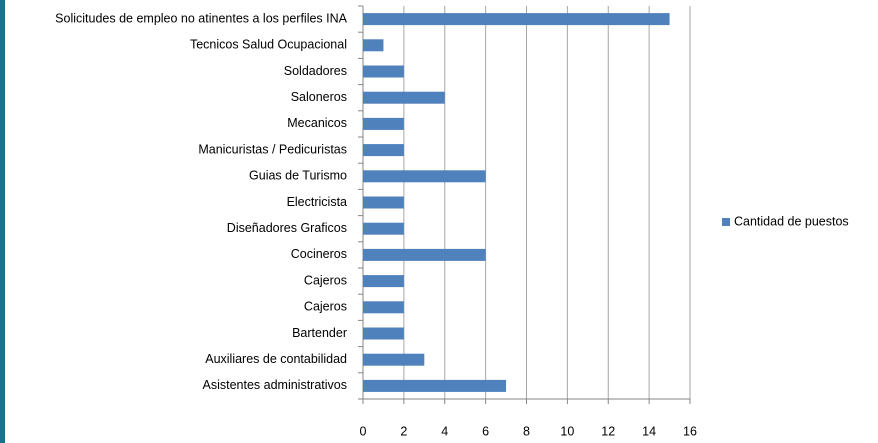 The image size is (878, 443). I want to click on x-tick-label: 0, so click(363, 431).